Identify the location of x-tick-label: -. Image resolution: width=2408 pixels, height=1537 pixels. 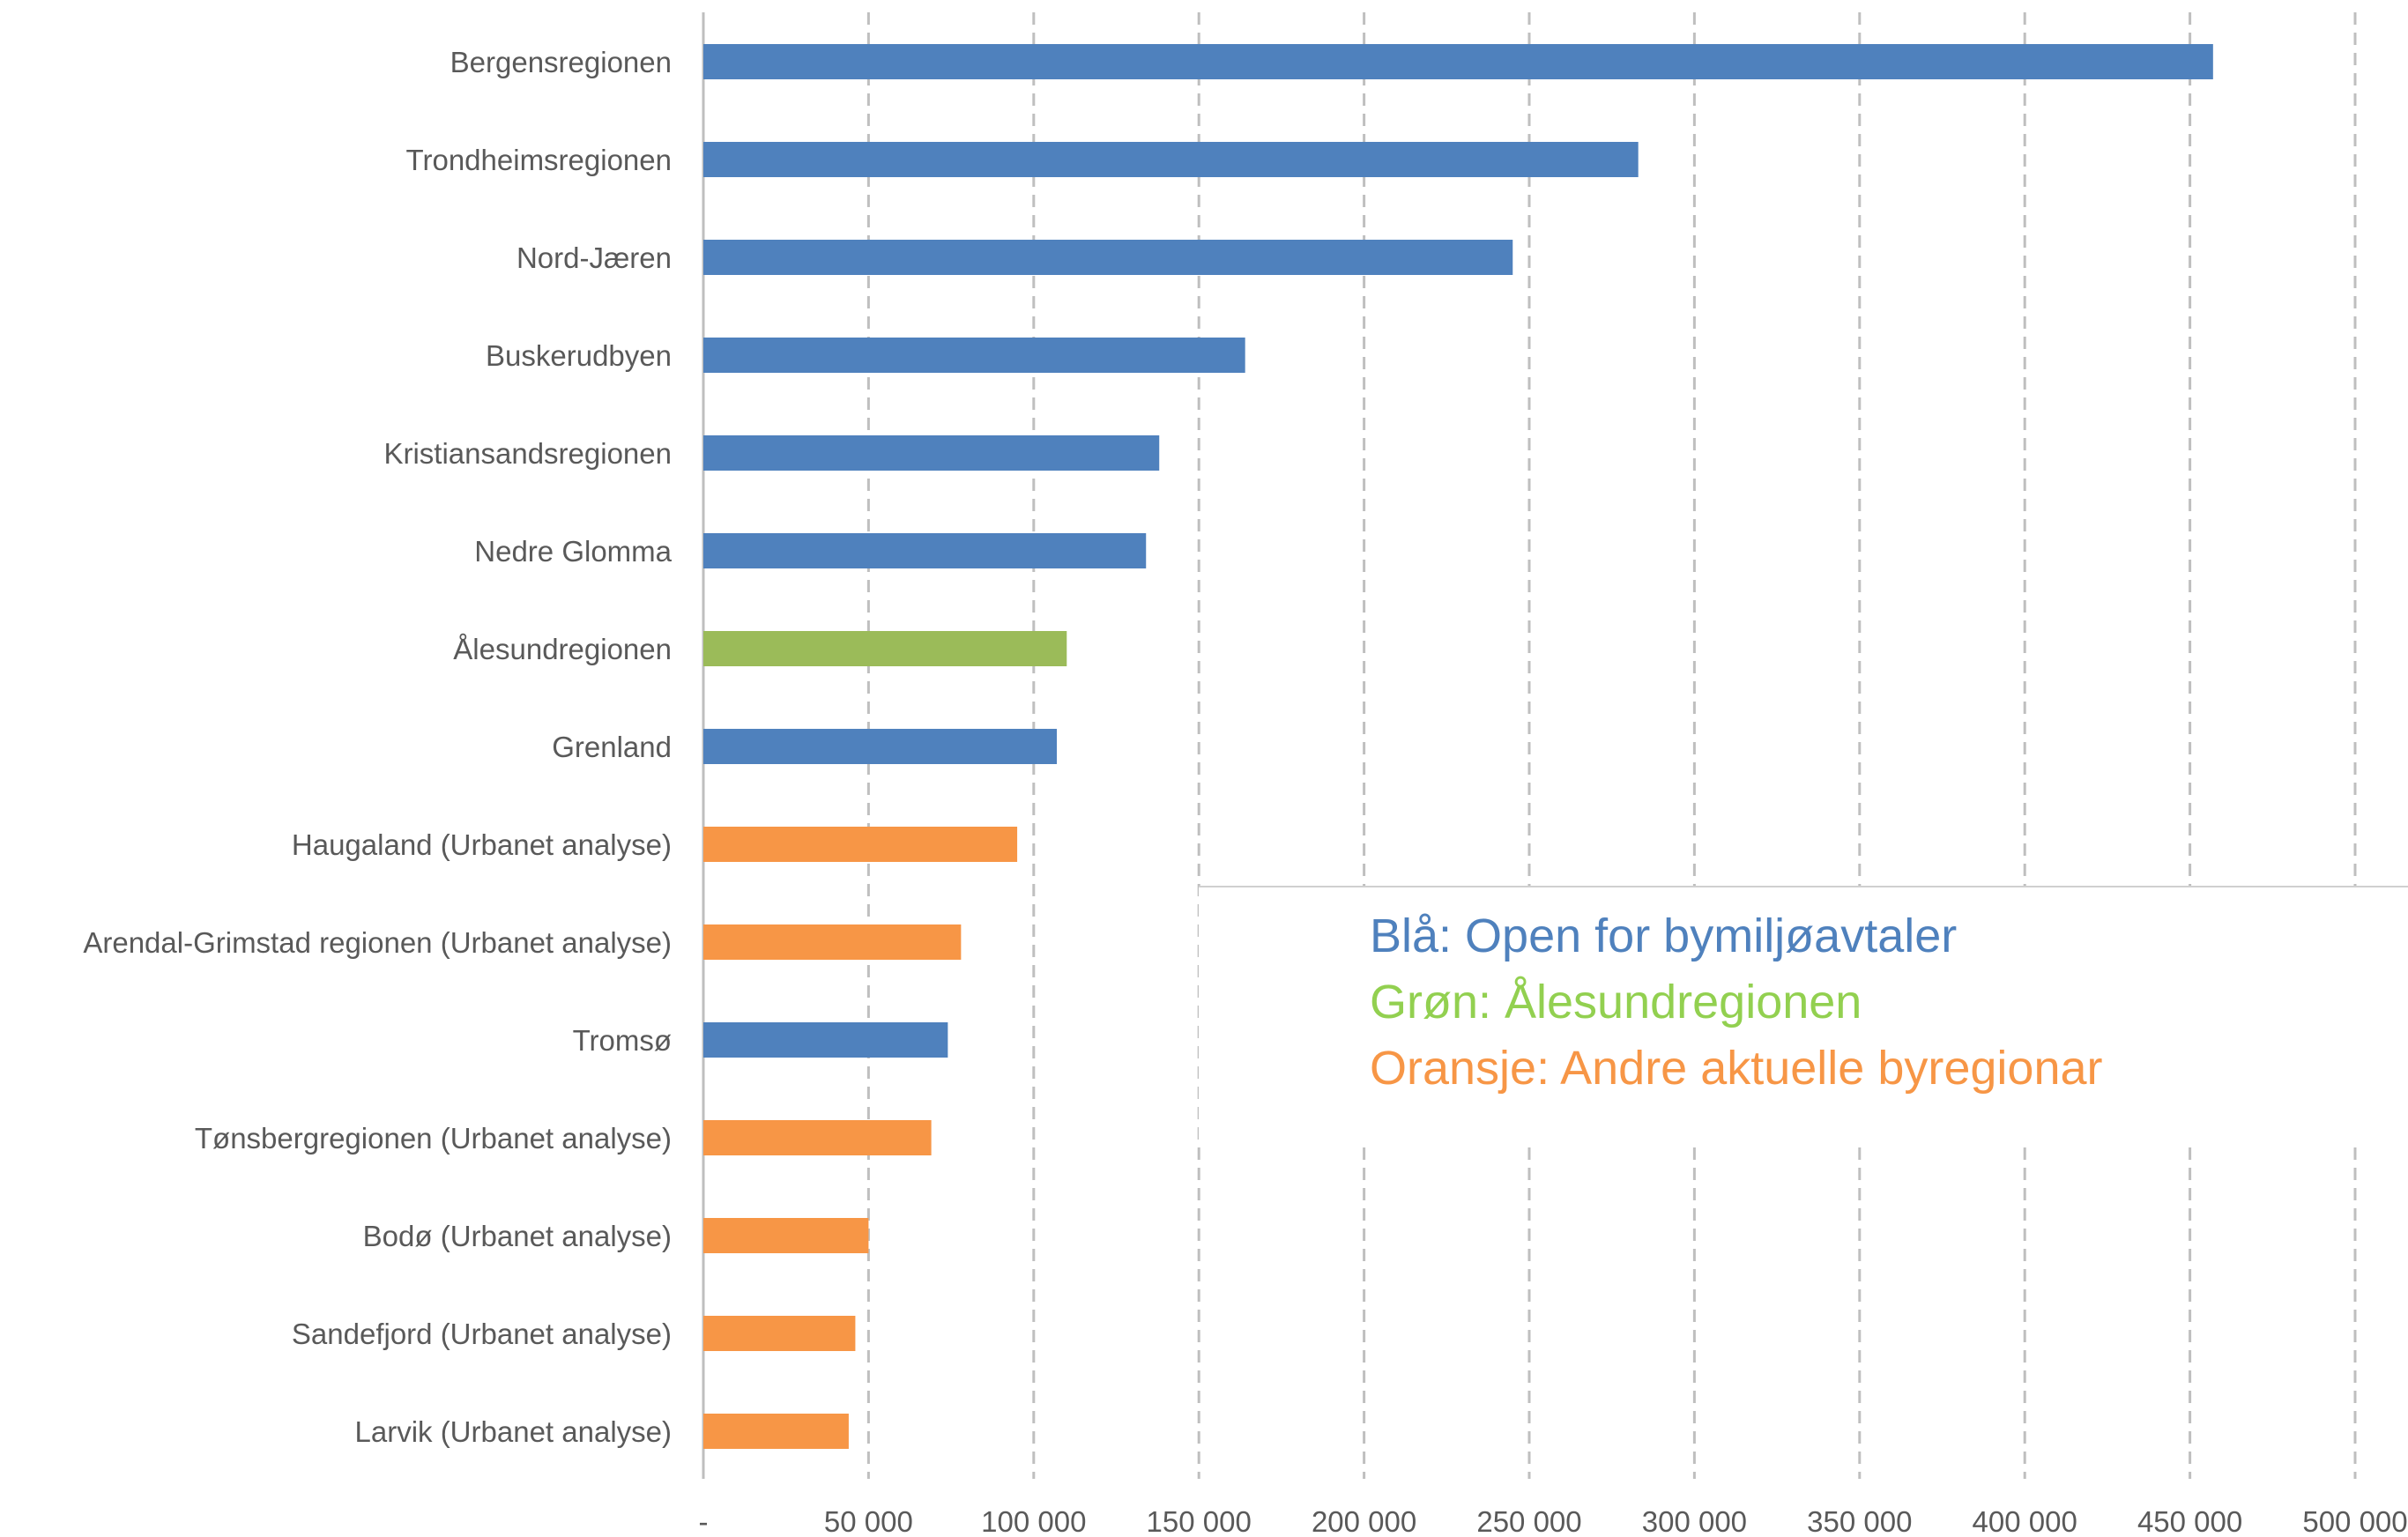
(704, 1521).